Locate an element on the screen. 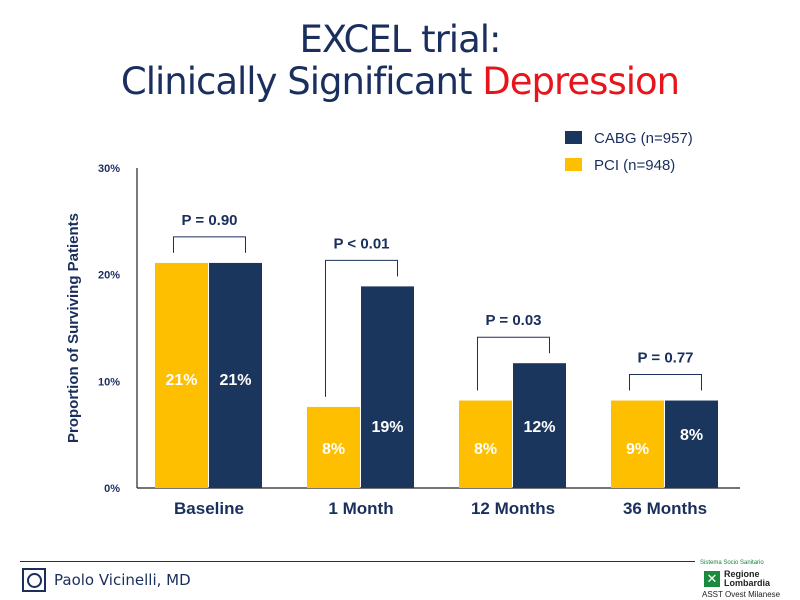 The height and width of the screenshot is (600, 800). org-system: Sistema Socio Sanitario is located at coordinates (732, 563).